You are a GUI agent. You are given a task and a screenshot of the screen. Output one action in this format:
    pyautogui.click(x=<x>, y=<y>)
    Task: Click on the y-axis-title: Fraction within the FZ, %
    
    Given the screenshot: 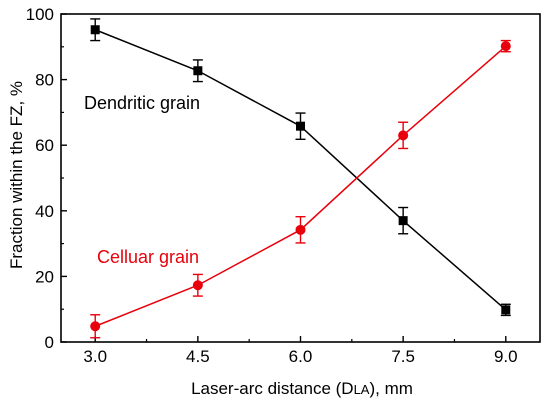 What is the action you would take?
    pyautogui.click(x=16, y=175)
    